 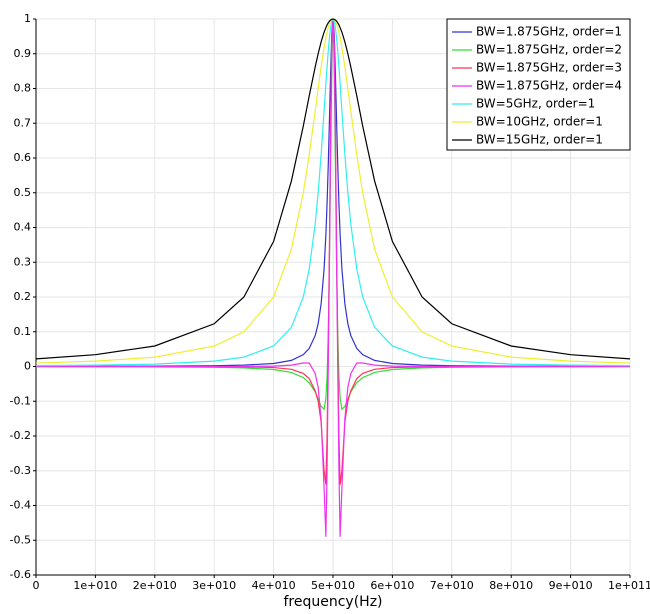 What do you see at coordinates (23, 122) in the screenshot?
I see `y-tick-label: 0.7` at bounding box center [23, 122].